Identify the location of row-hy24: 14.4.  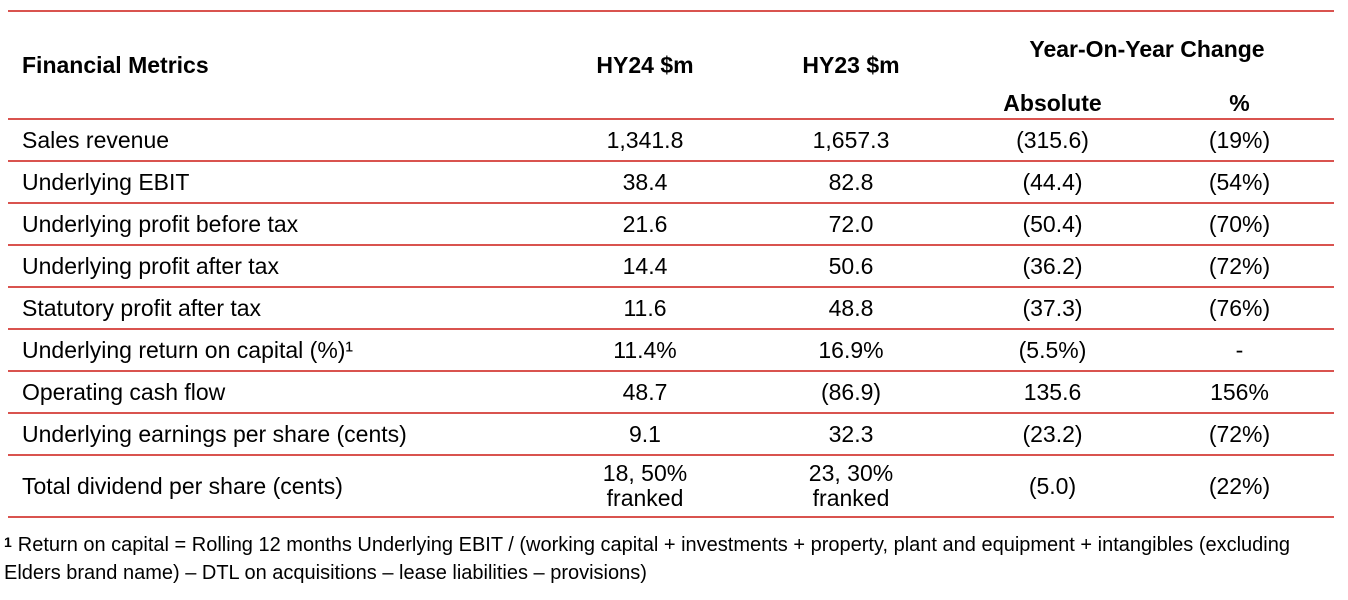
(645, 265).